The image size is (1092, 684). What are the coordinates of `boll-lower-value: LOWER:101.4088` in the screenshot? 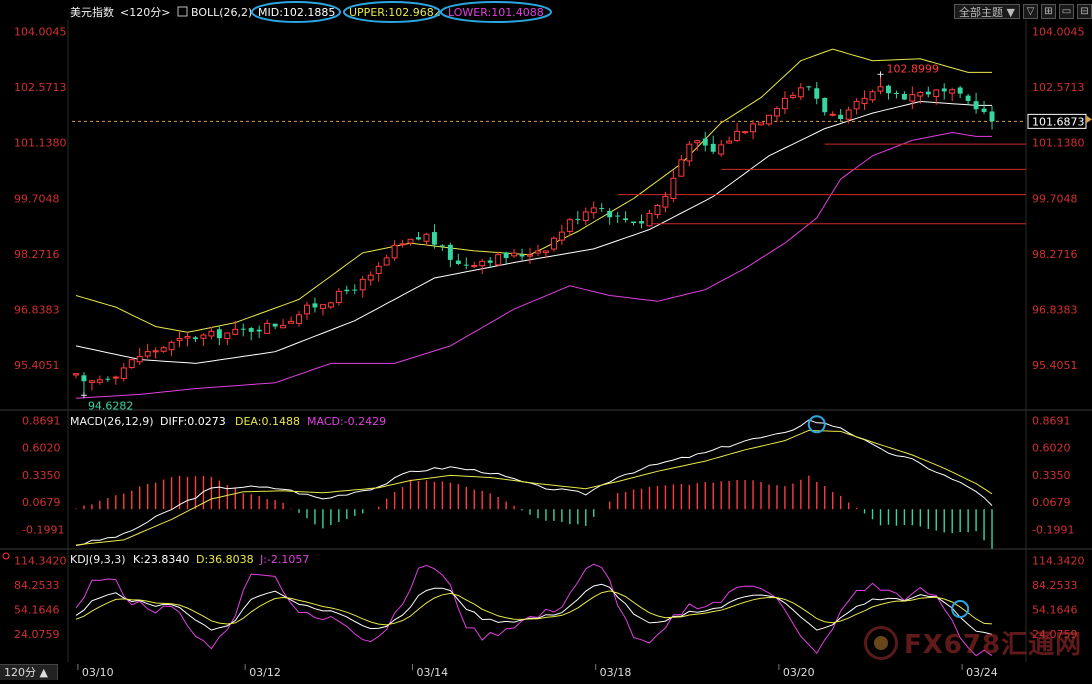 It's located at (496, 12).